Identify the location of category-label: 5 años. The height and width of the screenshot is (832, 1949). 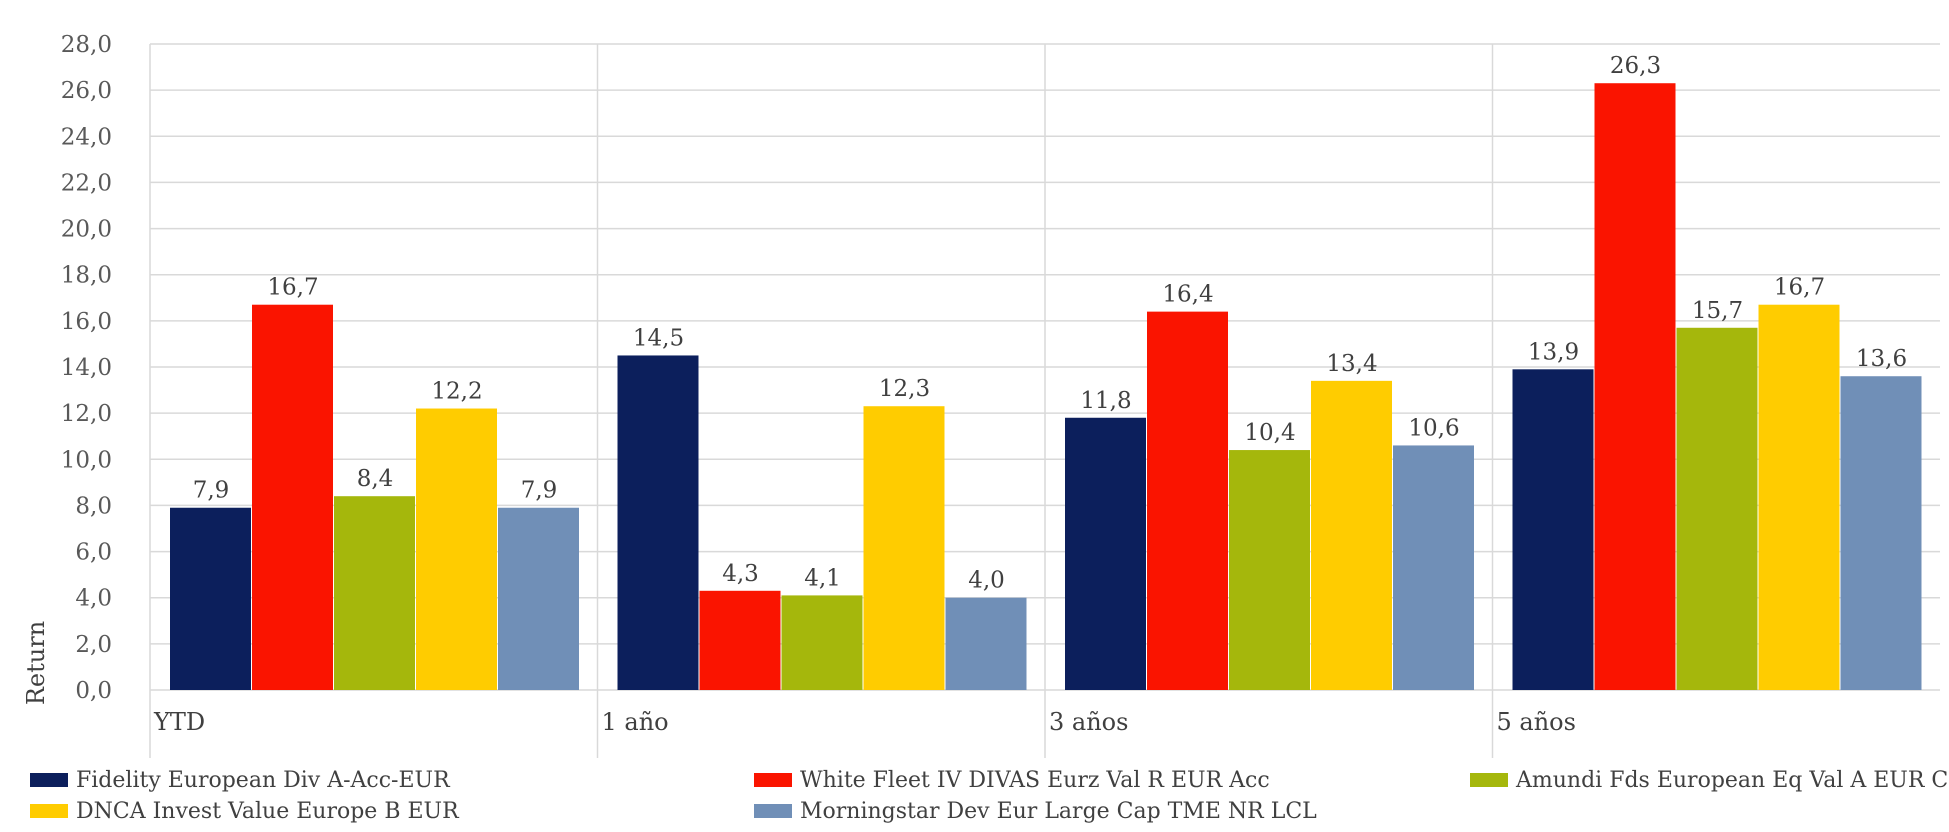
(1536, 722).